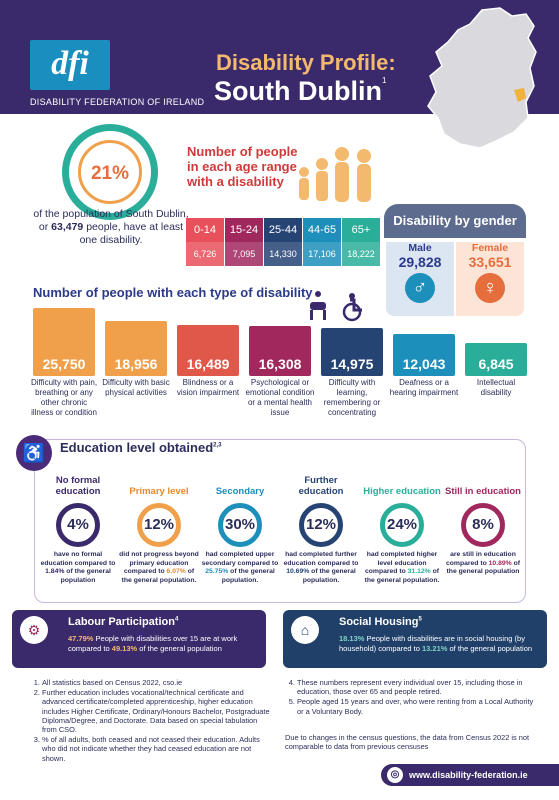 The height and width of the screenshot is (800, 559). What do you see at coordinates (482, 78) in the screenshot?
I see `ireland-map-icon` at bounding box center [482, 78].